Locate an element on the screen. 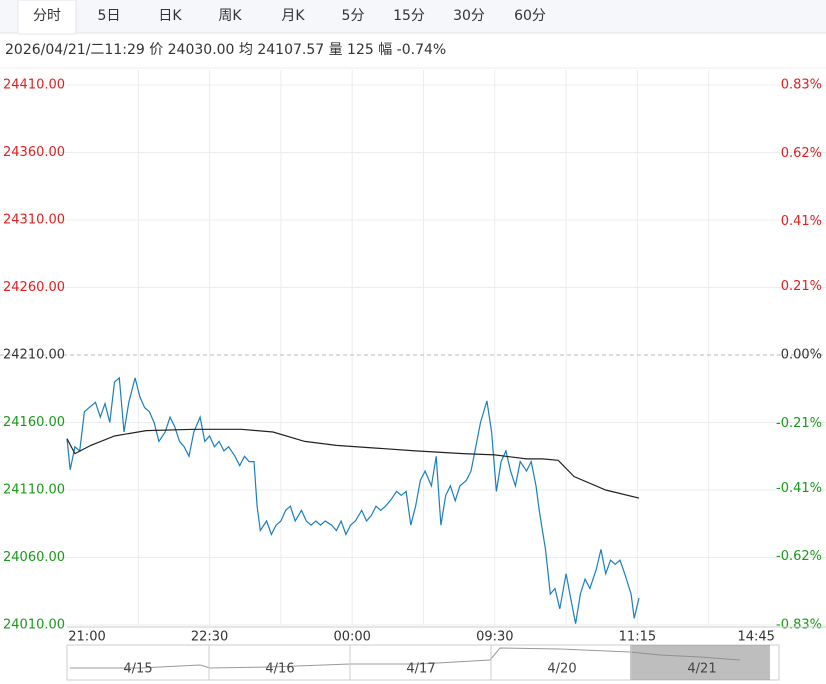 The height and width of the screenshot is (684, 826). navigator: 4/15 4/16 4/17 4/20 4/21 is located at coordinates (423, 662).